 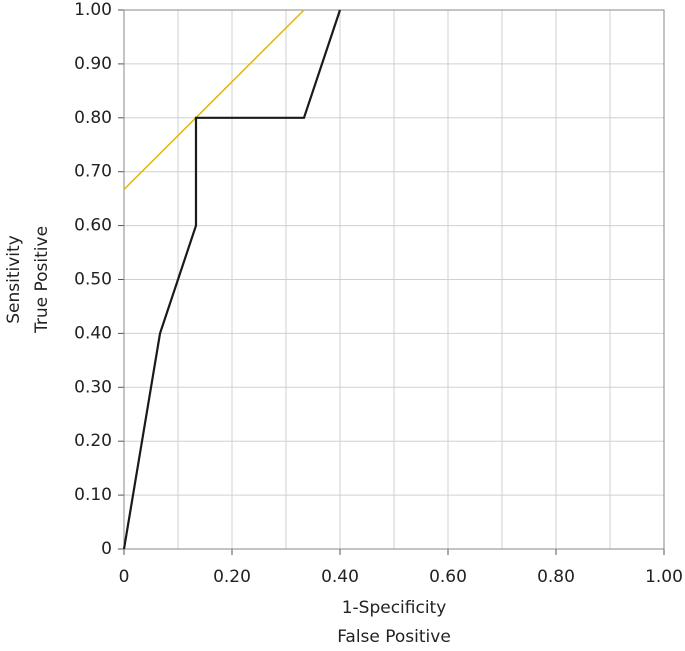 I want to click on x-tick-label: 1.00, so click(x=664, y=577).